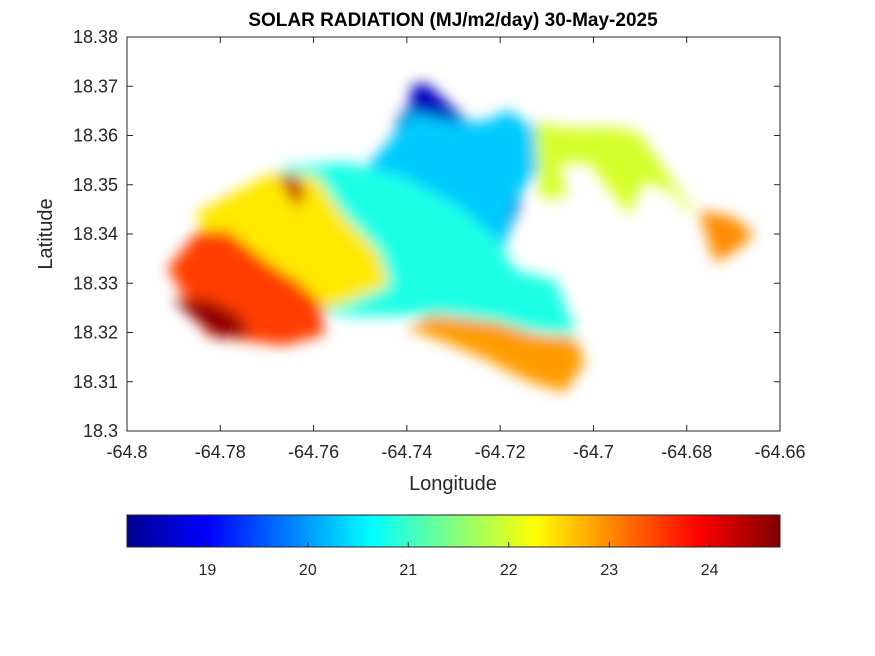 This screenshot has width=875, height=656. What do you see at coordinates (453, 531) in the screenshot?
I see `colorbar` at bounding box center [453, 531].